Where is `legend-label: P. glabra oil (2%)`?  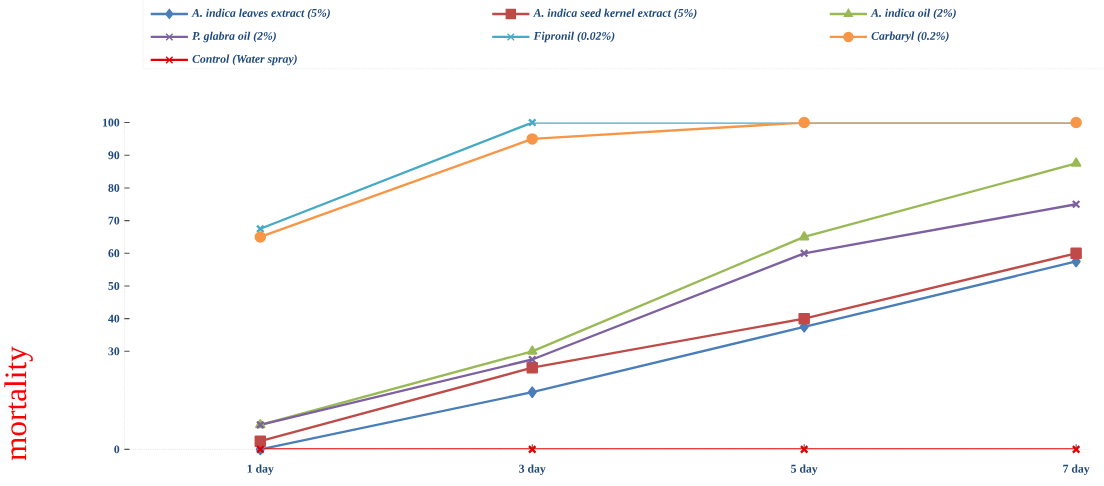
legend-label: P. glabra oil (2%) is located at coordinates (234, 37).